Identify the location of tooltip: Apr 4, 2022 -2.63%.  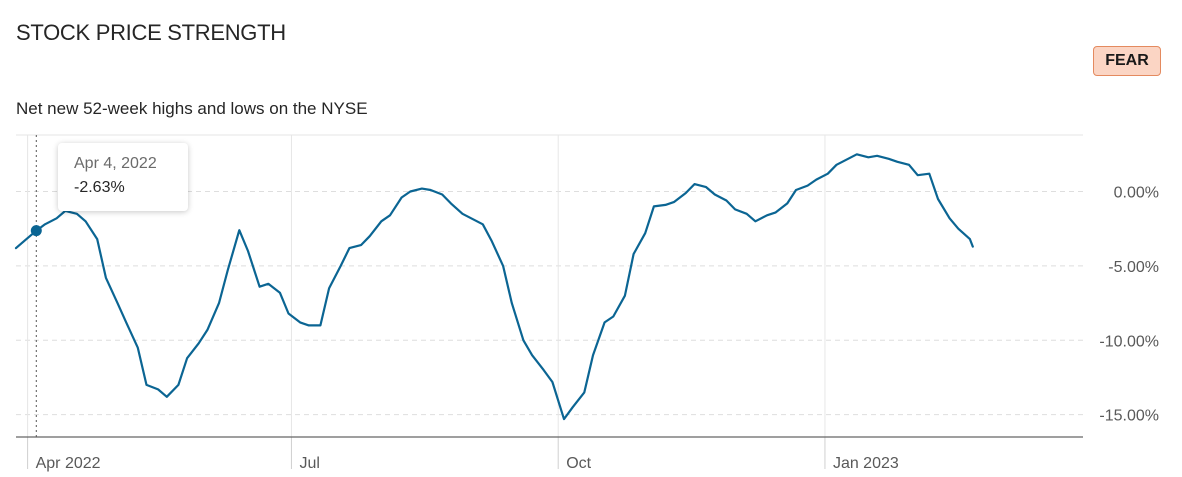
(123, 177).